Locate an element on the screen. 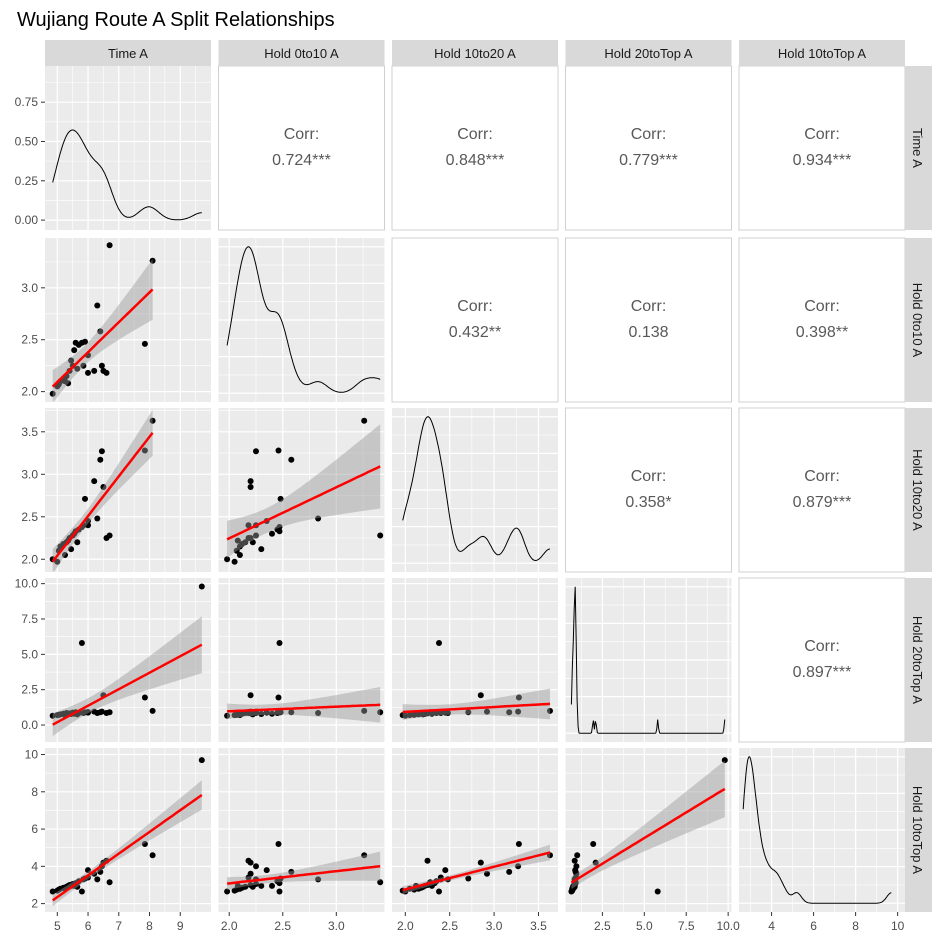 The width and height of the screenshot is (943, 942). column-strip-label: Hold 10to20 A is located at coordinates (475, 53).